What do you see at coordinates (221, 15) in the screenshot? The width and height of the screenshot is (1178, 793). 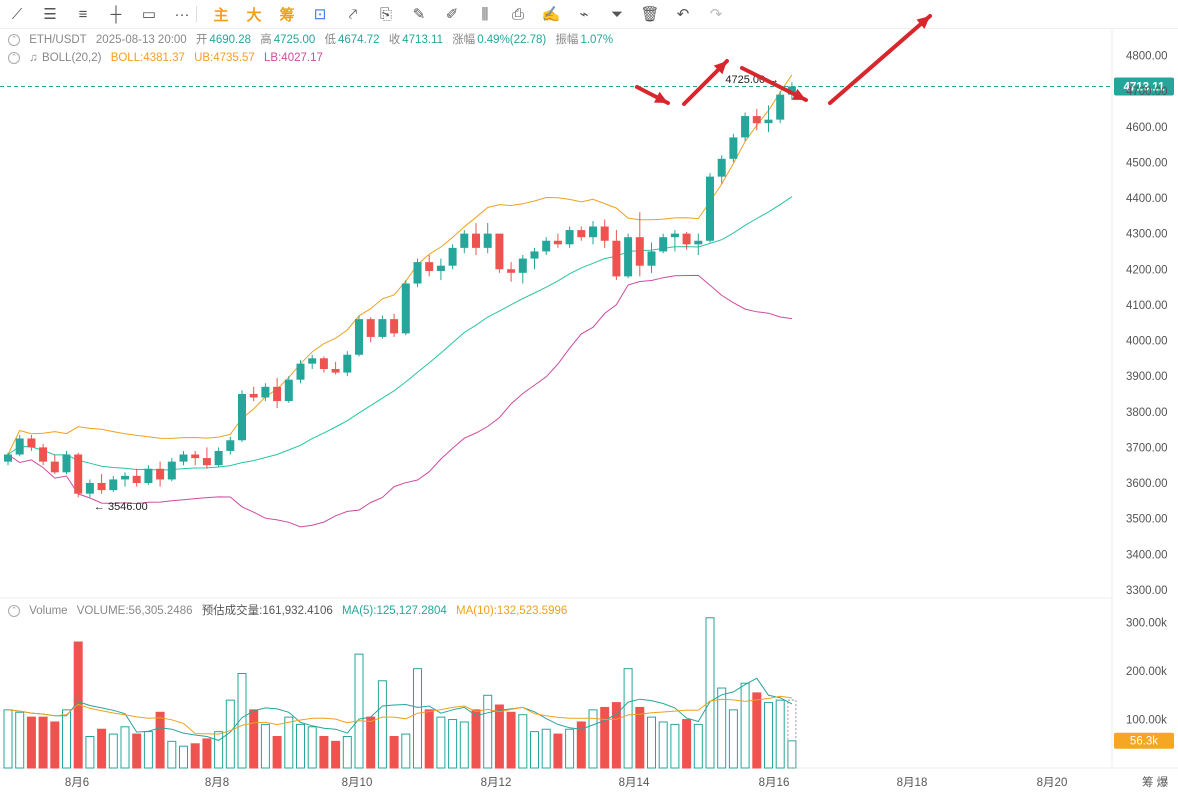 I see `indicator-tab-1: 主` at bounding box center [221, 15].